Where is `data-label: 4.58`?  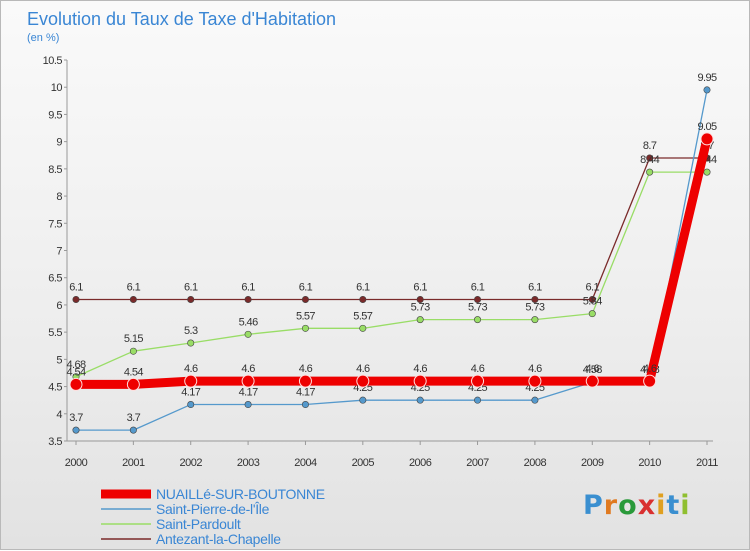 data-label: 4.58 is located at coordinates (592, 370).